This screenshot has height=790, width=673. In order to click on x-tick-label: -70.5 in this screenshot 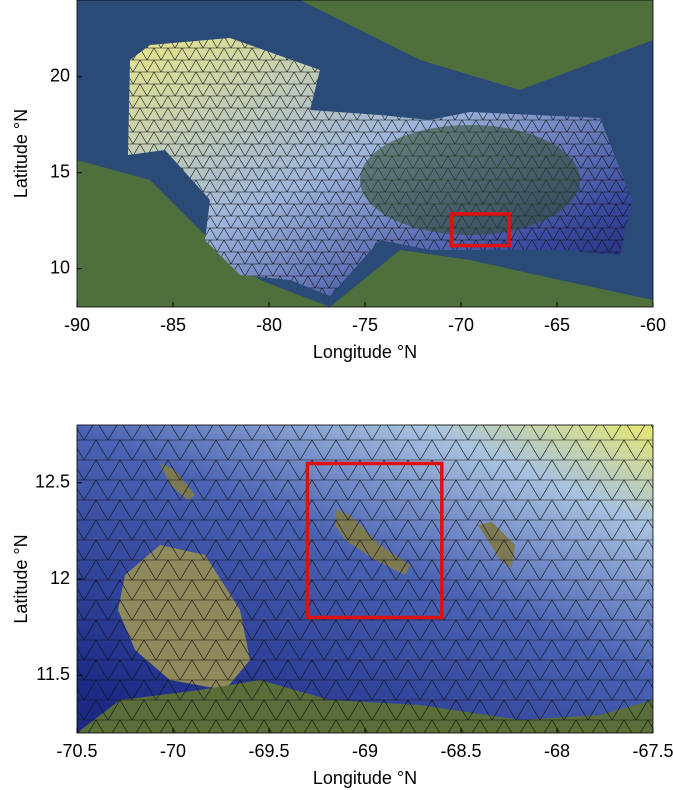, I will do `click(76, 751)`.